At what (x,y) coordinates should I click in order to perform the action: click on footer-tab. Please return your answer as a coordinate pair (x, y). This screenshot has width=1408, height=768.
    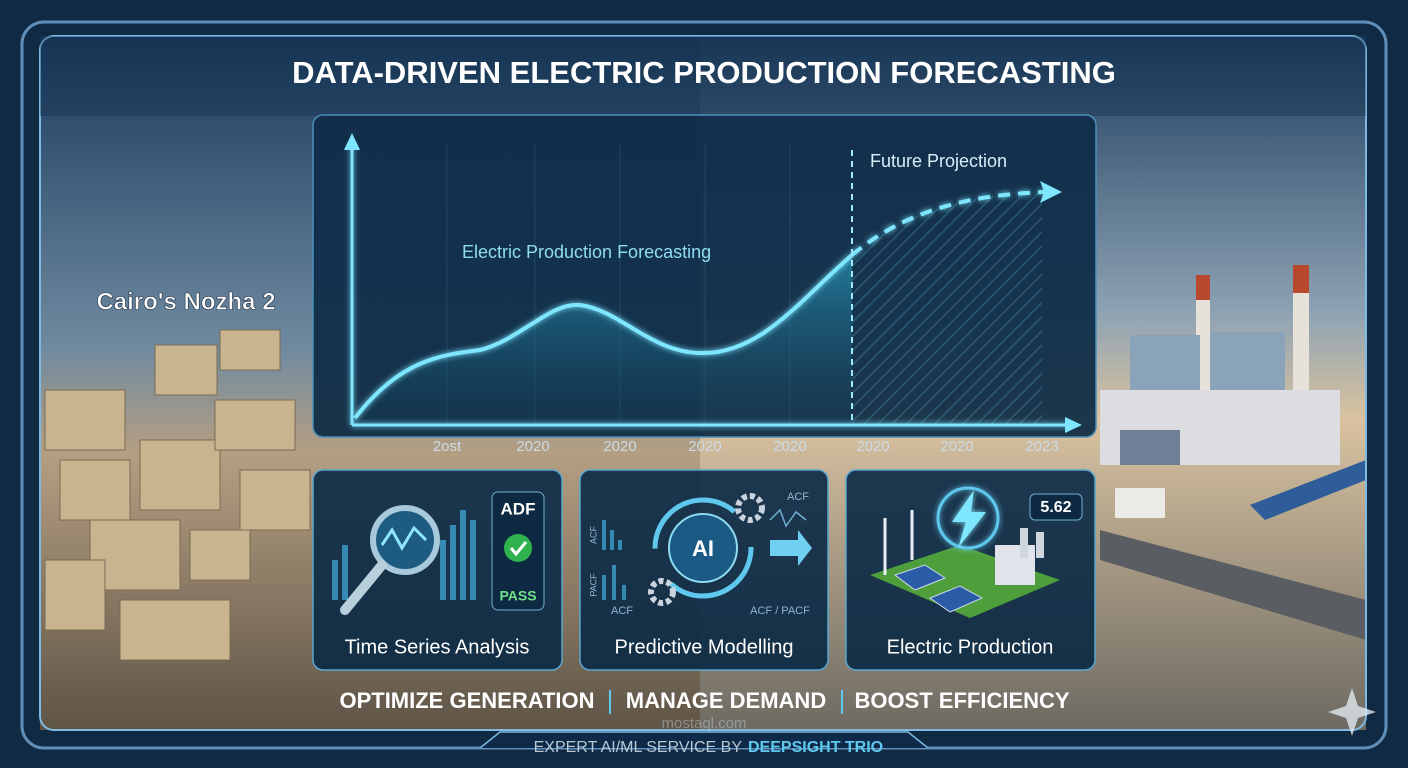
    Looking at the image, I should click on (704, 740).